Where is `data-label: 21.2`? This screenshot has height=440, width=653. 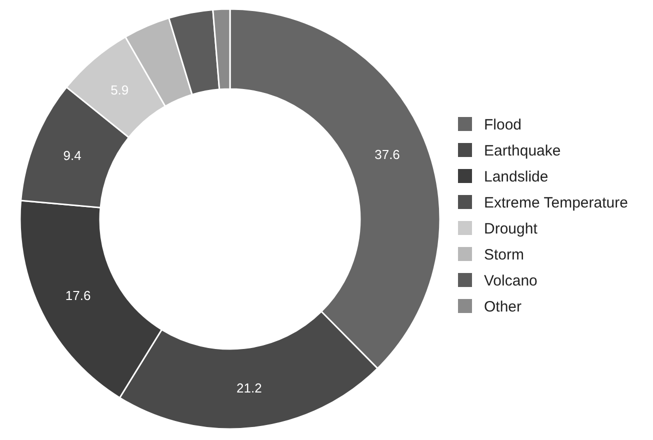
data-label: 21.2 is located at coordinates (249, 388).